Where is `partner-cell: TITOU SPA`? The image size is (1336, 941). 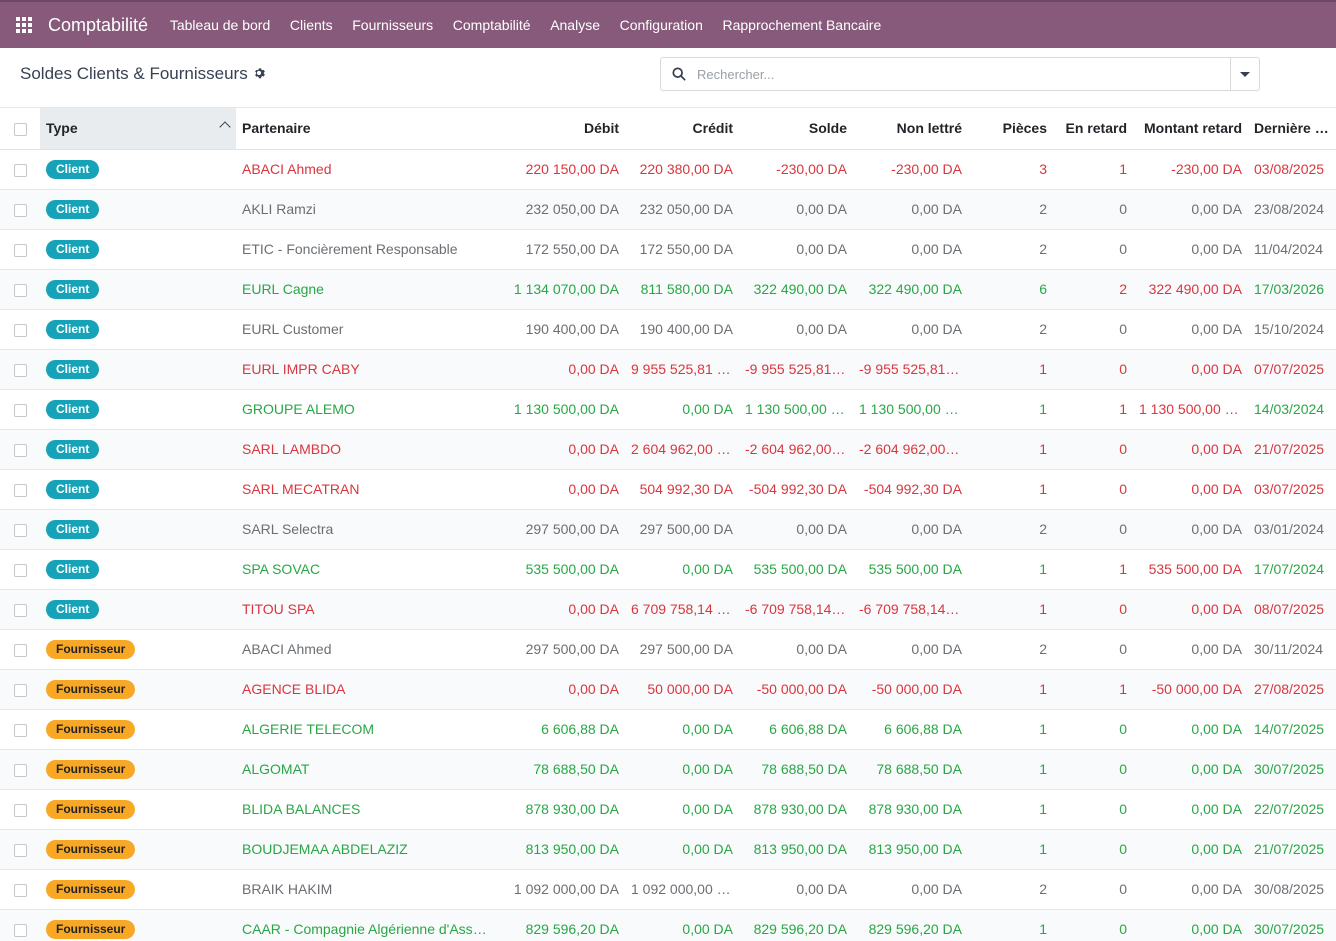
partner-cell: TITOU SPA is located at coordinates (367, 609).